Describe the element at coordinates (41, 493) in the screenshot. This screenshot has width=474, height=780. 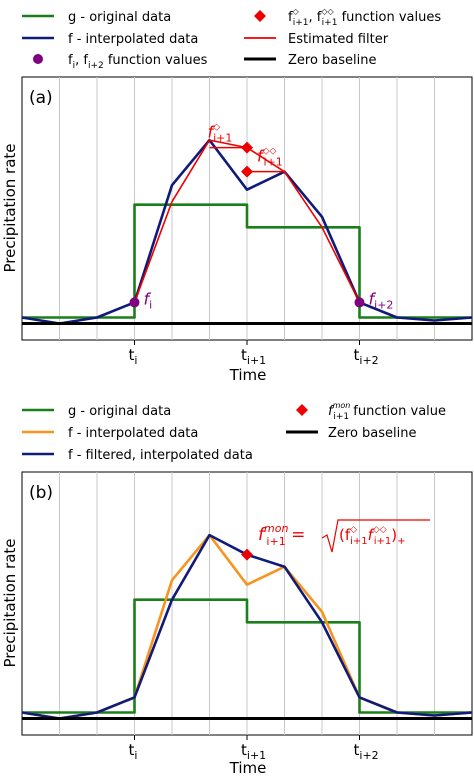
I see `panel-label-b: (b)` at that location.